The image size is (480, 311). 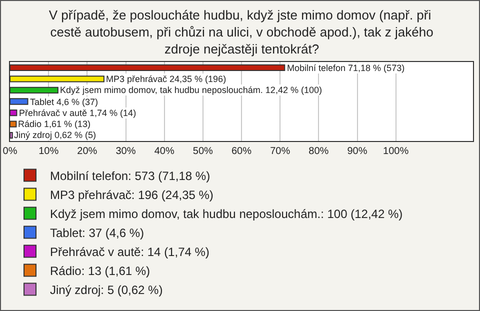 I want to click on data-label: MP3 přehrávač 24,35 % (196), so click(x=166, y=79).